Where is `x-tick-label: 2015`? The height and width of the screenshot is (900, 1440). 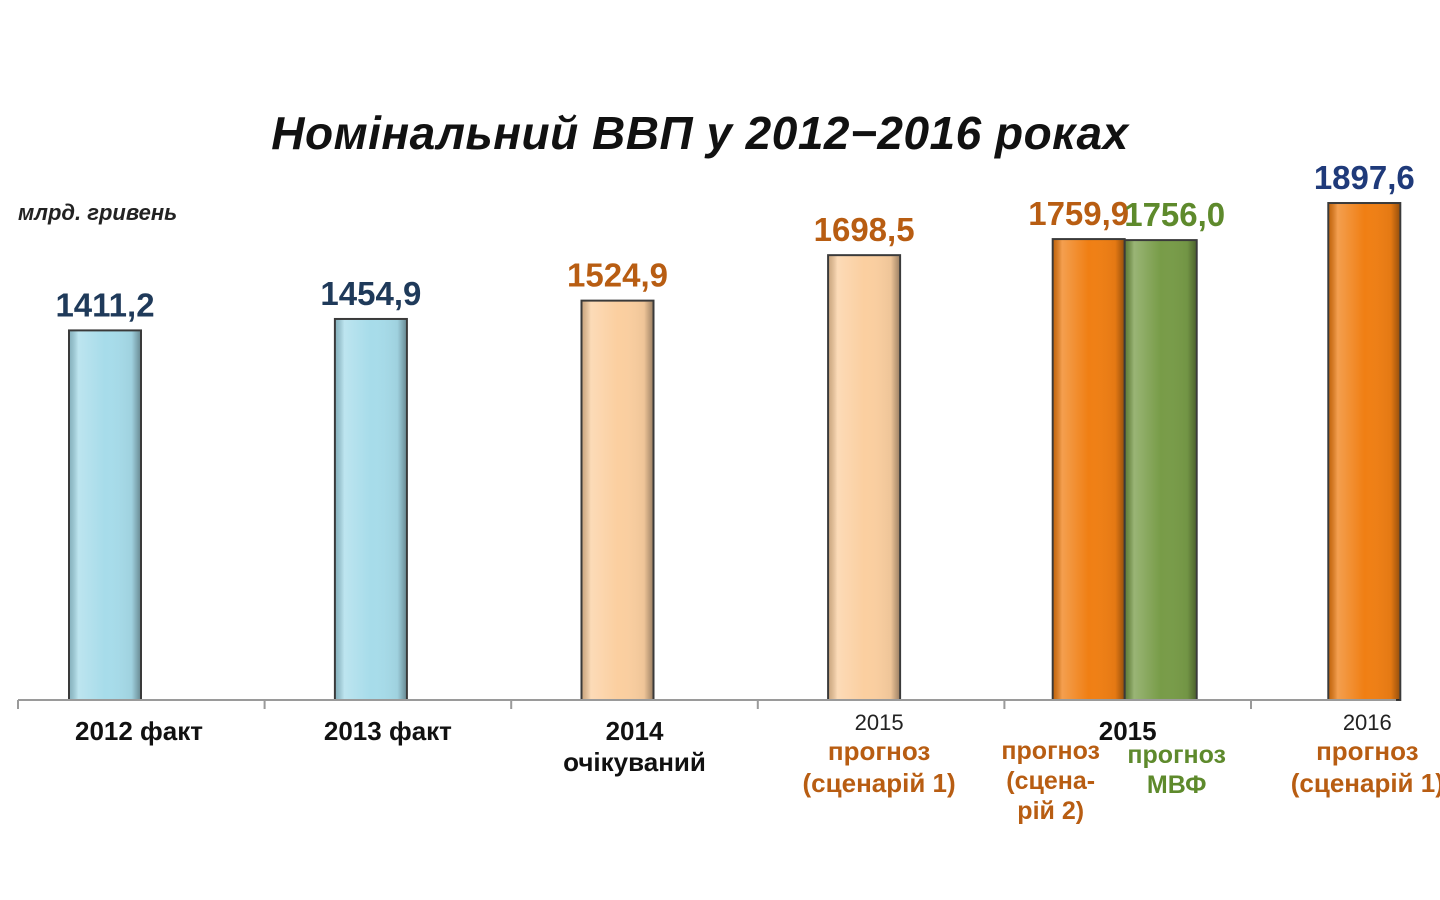
x-tick-label: 2015 is located at coordinates (1128, 731).